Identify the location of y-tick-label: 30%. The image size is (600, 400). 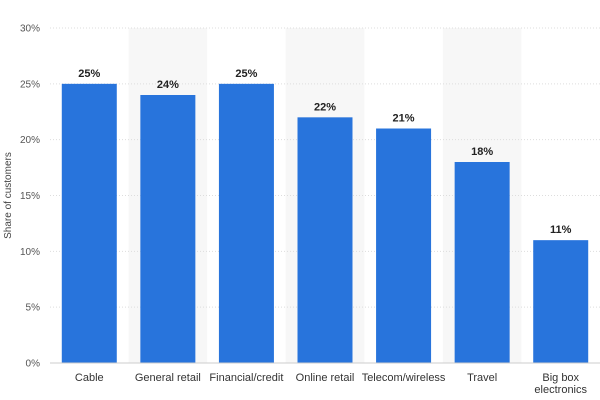
(30, 29).